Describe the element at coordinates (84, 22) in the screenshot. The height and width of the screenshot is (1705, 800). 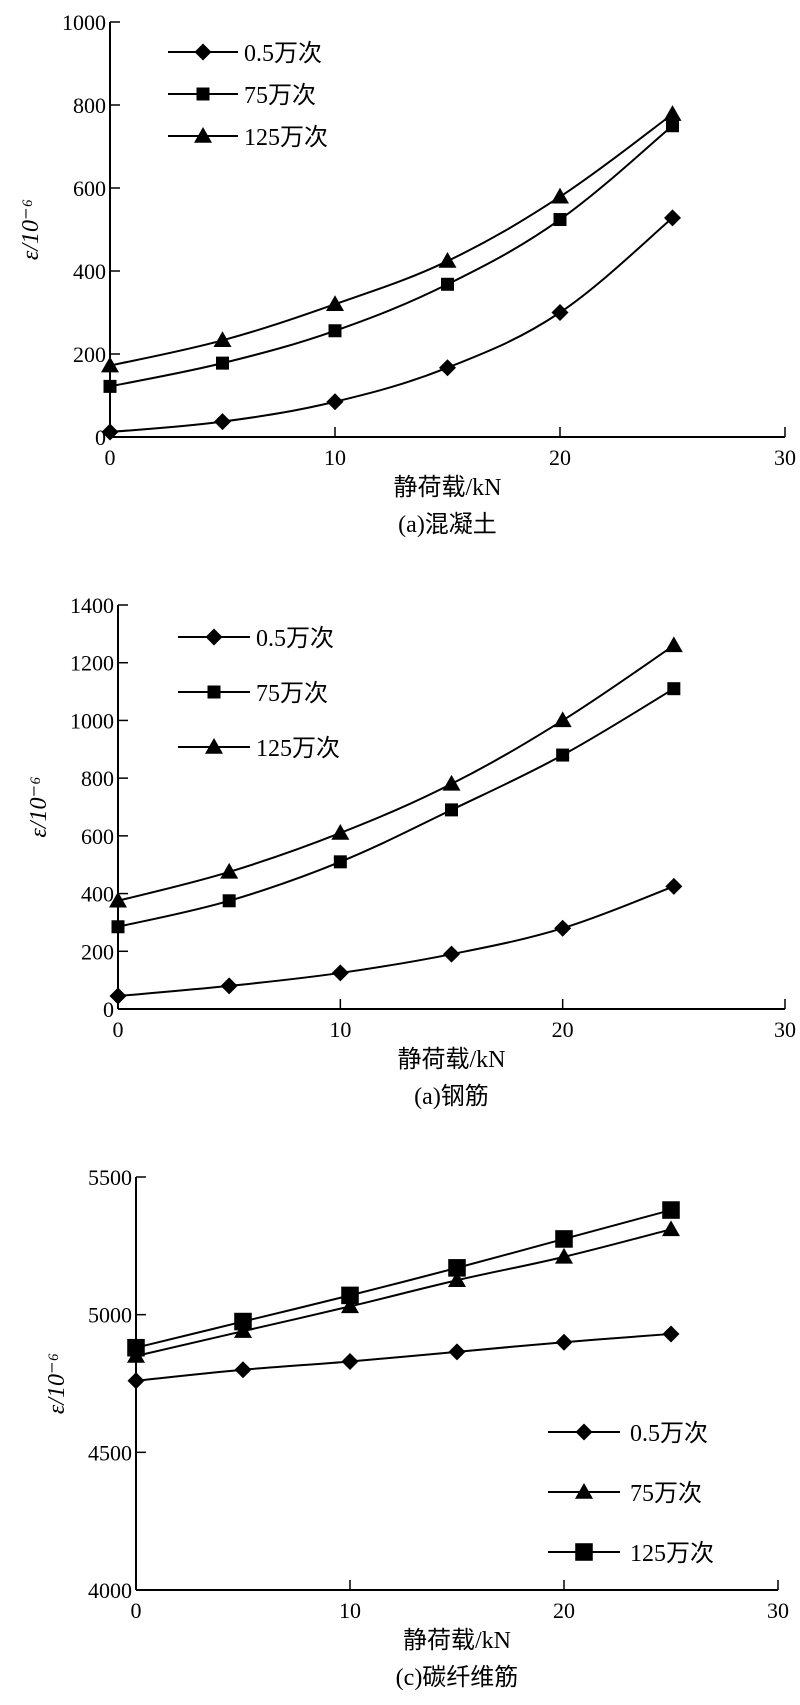
I see `y-tick-label: 1000` at that location.